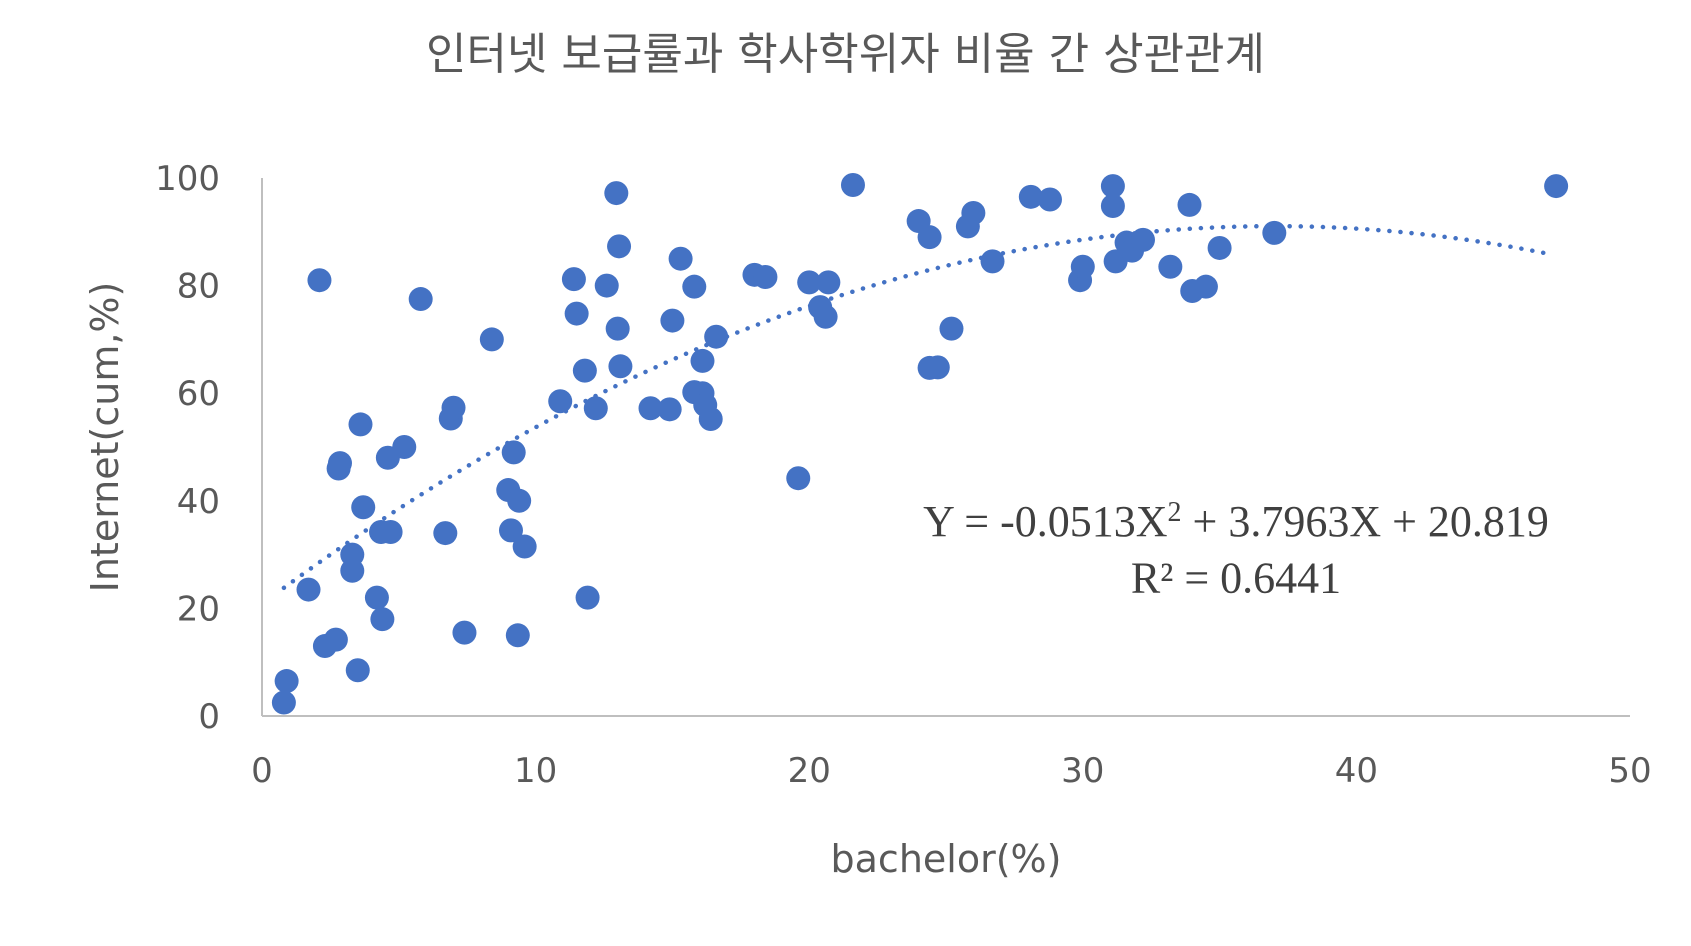 The height and width of the screenshot is (946, 1691). I want to click on x-tick-label: 50, so click(1629, 771).